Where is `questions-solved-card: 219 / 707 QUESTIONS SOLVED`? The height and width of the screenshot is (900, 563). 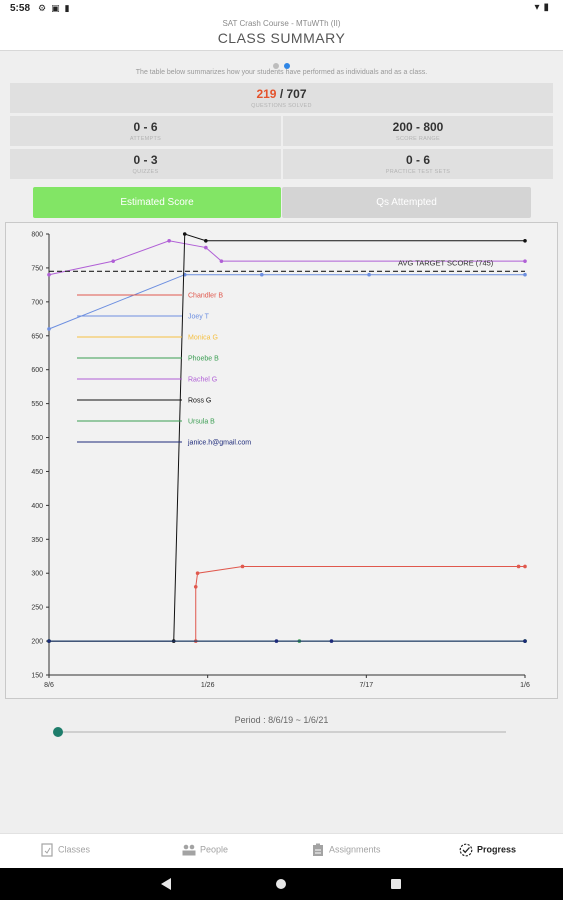 questions-solved-card: 219 / 707 QUESTIONS SOLVED is located at coordinates (281, 98).